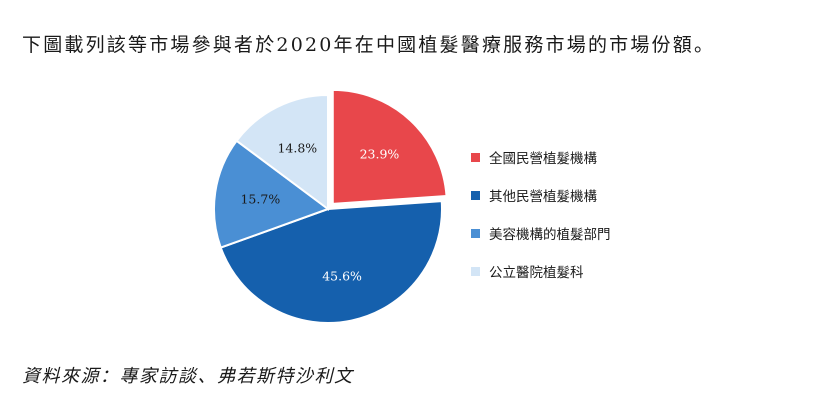  I want to click on slice-value-label-1: 23.9%, so click(380, 153).